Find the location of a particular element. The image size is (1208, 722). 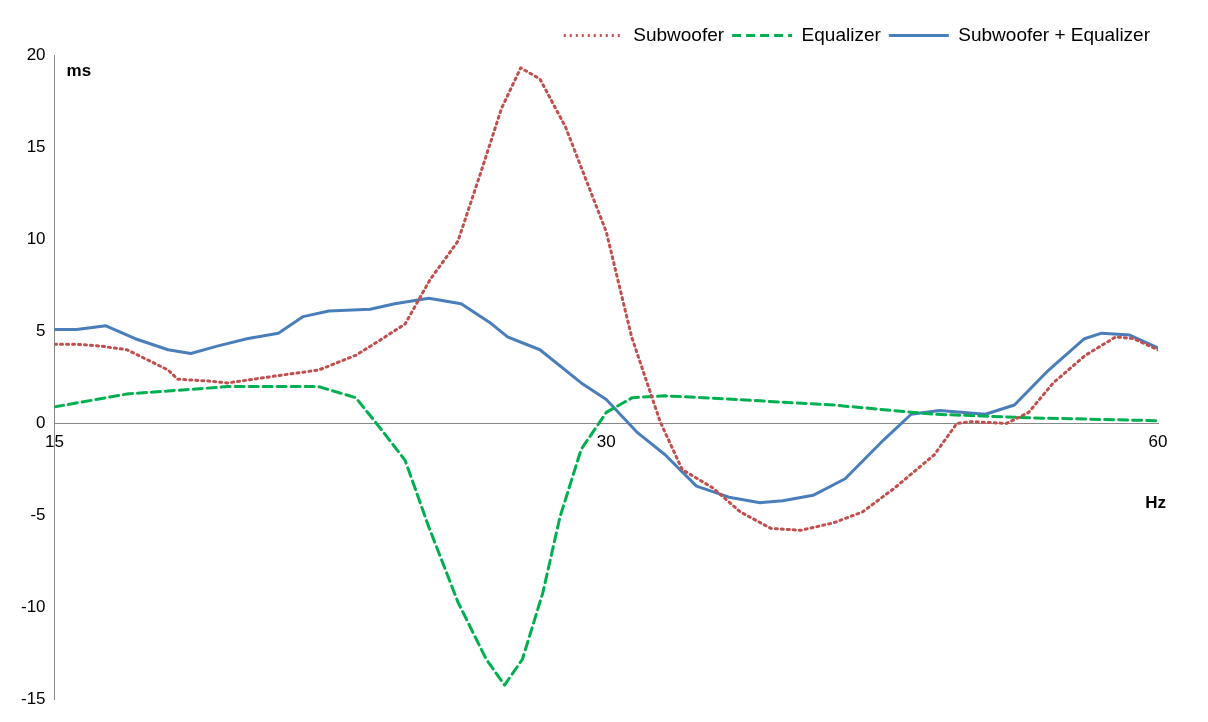

y-tick-label: -5 is located at coordinates (38, 515).